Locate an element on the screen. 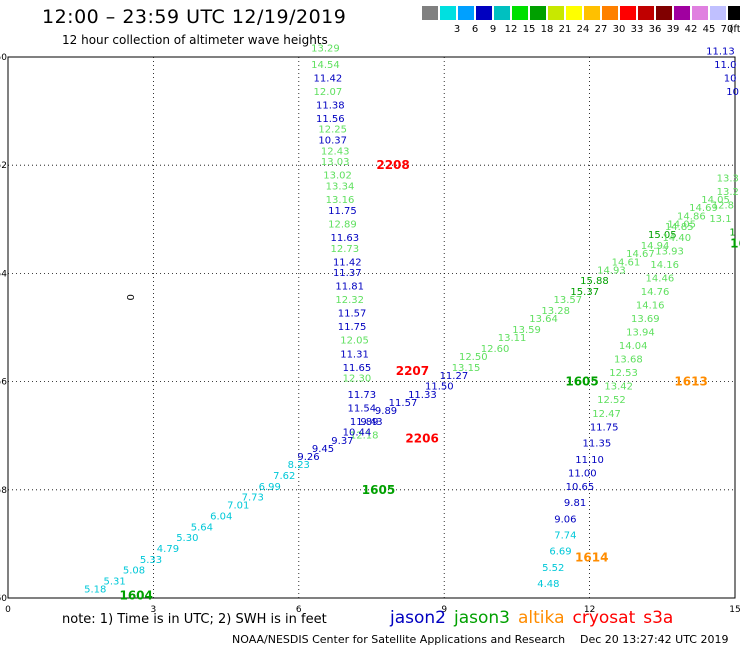  wave-height-value: 10.44 is located at coordinates (357, 433).